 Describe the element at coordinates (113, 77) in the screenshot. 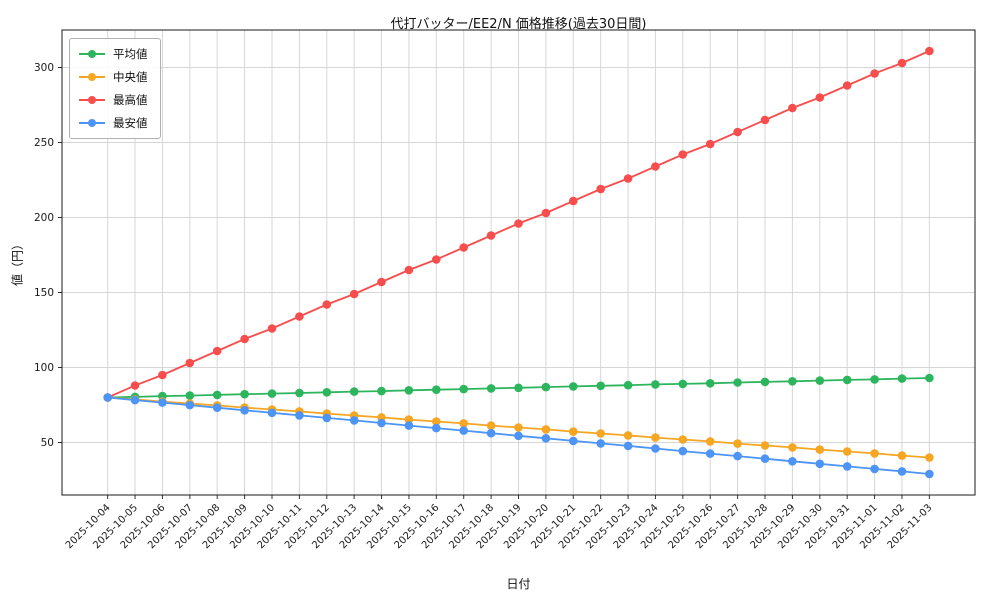

I see `legend-item: 中央値` at that location.